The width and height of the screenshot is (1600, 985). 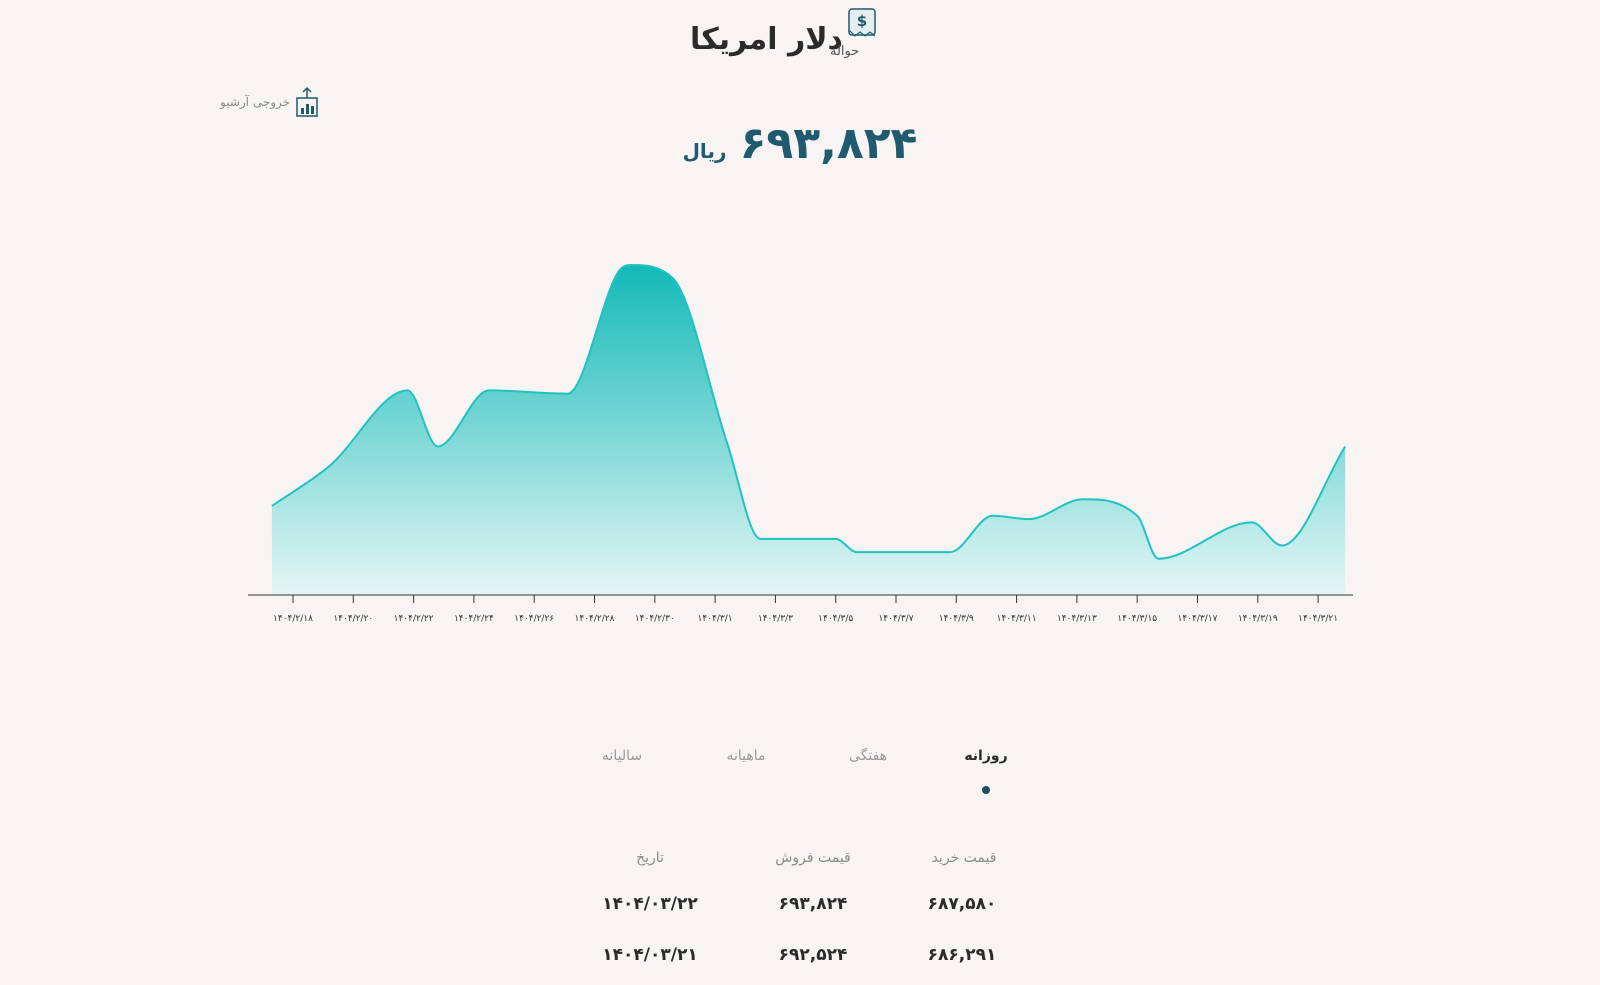 I want to click on x-tick-label: ۱۴۰۴/۳/۱۵, so click(x=1137, y=619).